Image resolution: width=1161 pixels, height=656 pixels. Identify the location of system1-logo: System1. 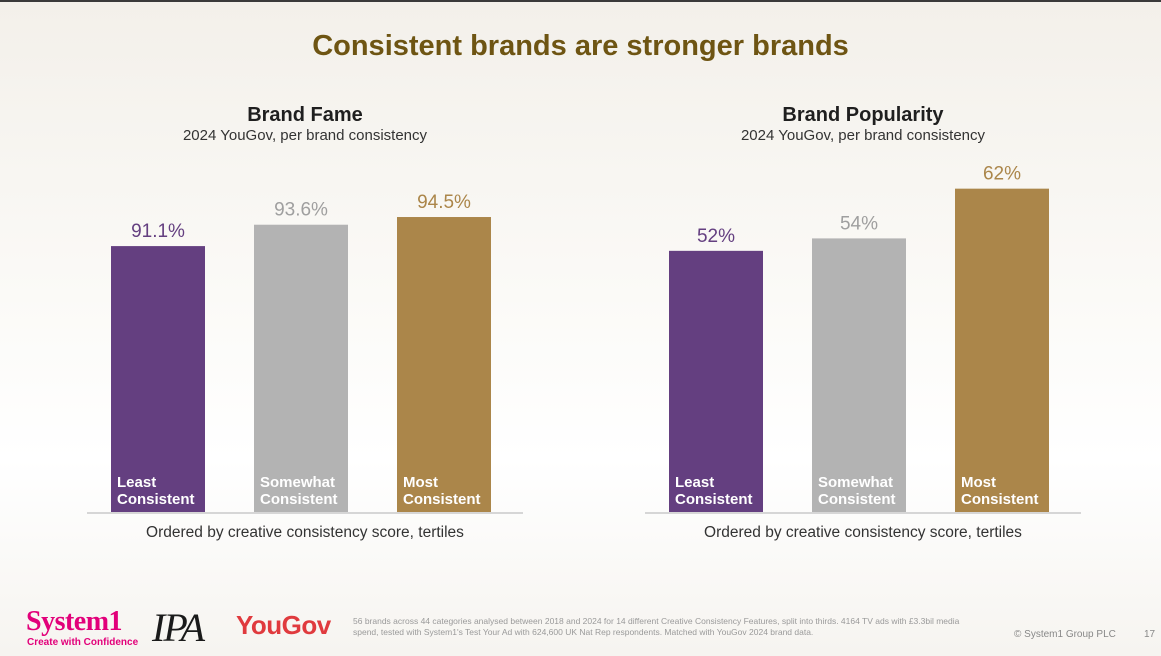
(74, 621).